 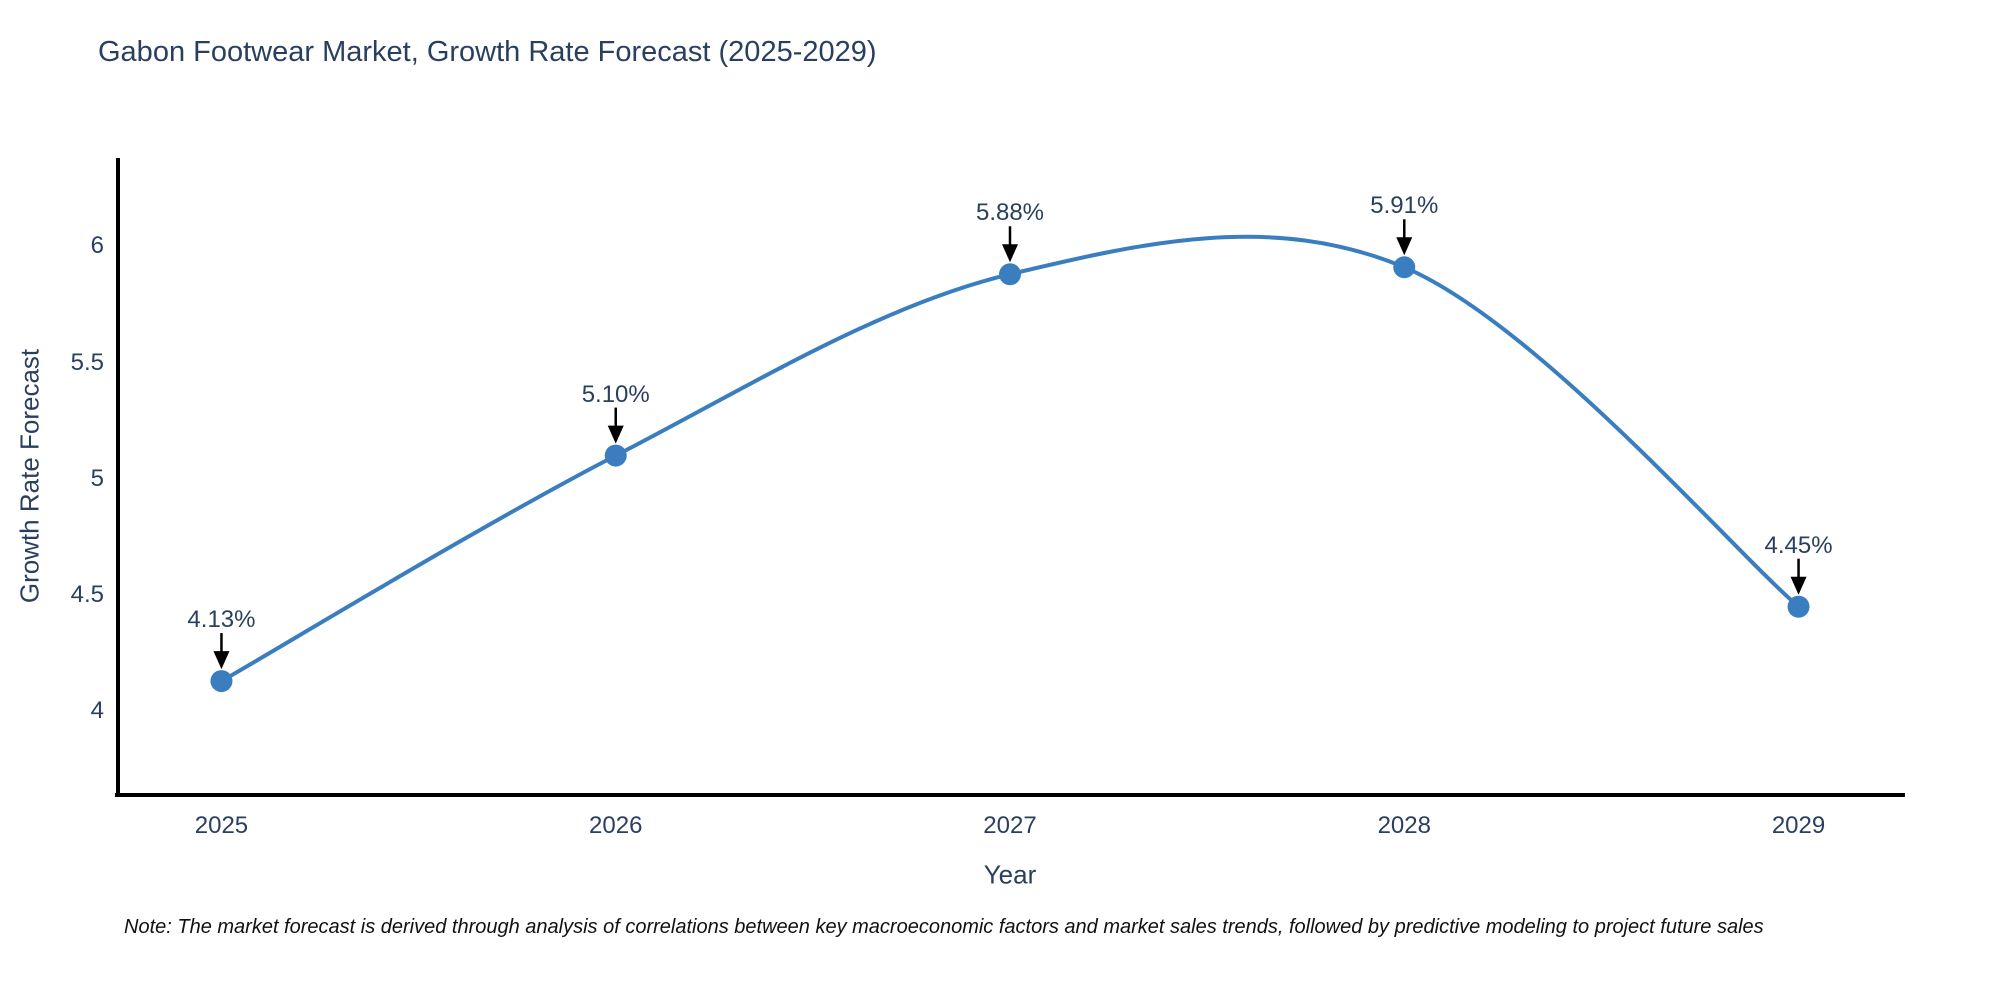 I want to click on y-tick-label-5.5: 5.5, so click(x=87, y=362).